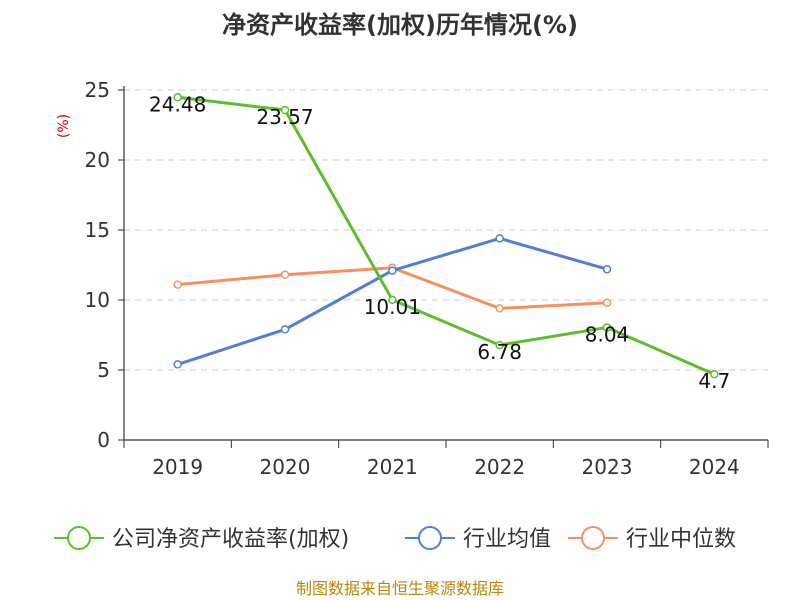 This screenshot has height=600, width=800. Describe the element at coordinates (97, 160) in the screenshot. I see `y-tick-label: 20` at that location.